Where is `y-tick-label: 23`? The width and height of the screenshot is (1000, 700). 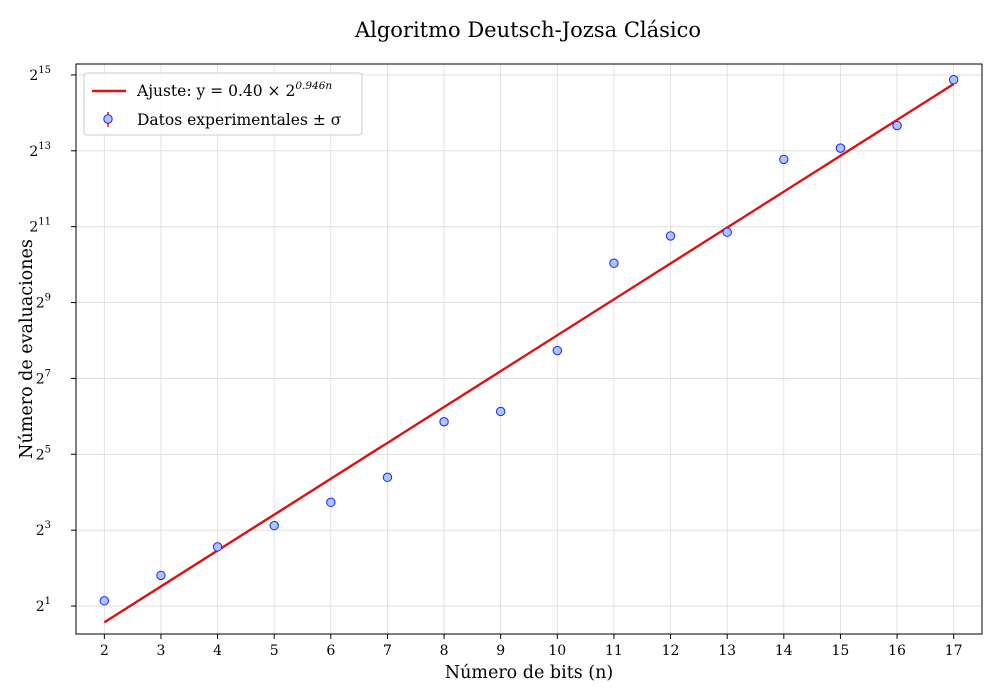 y-tick-label: 23 is located at coordinates (43, 529).